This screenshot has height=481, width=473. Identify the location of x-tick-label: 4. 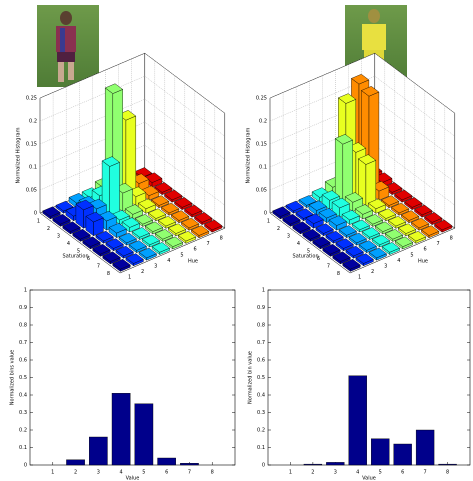
(357, 473).